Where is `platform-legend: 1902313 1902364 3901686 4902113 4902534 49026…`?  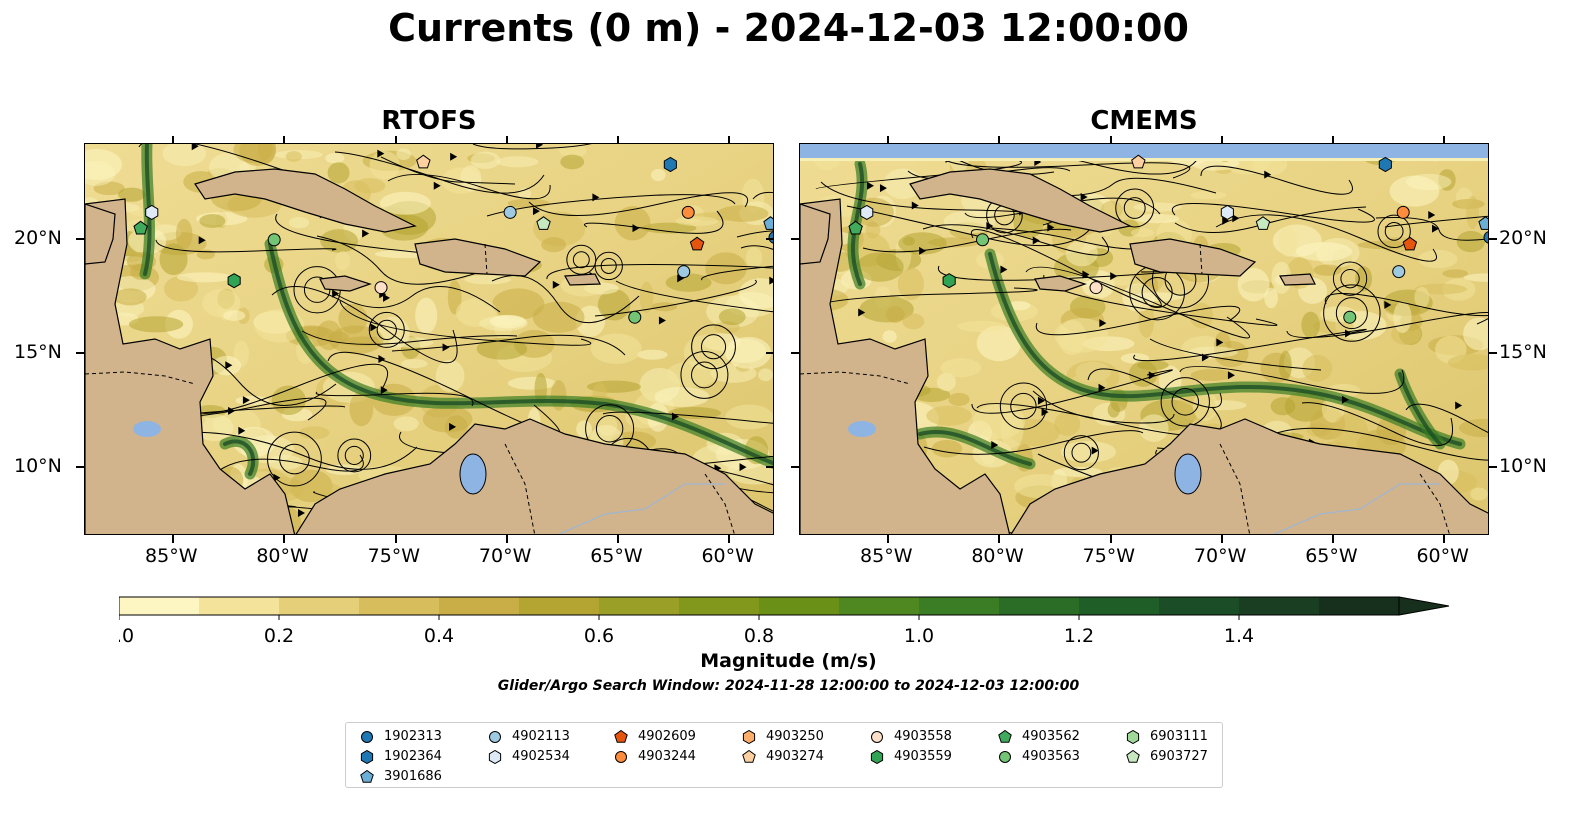 platform-legend: 1902313 1902364 3901686 4902113 4902534 49026… is located at coordinates (784, 755).